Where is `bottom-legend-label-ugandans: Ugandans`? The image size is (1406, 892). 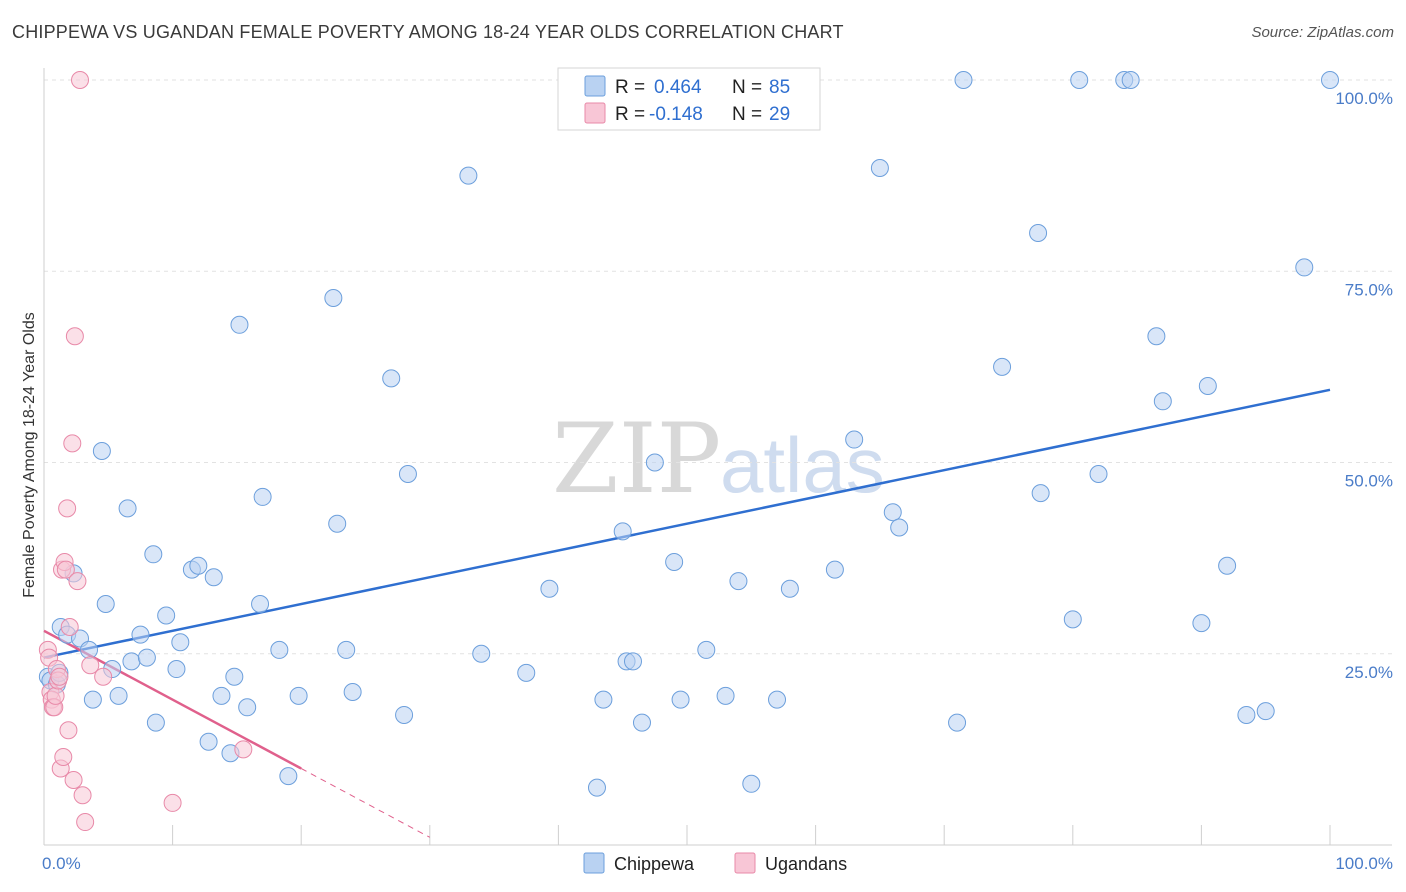 bottom-legend-label-ugandans: Ugandans is located at coordinates (806, 864).